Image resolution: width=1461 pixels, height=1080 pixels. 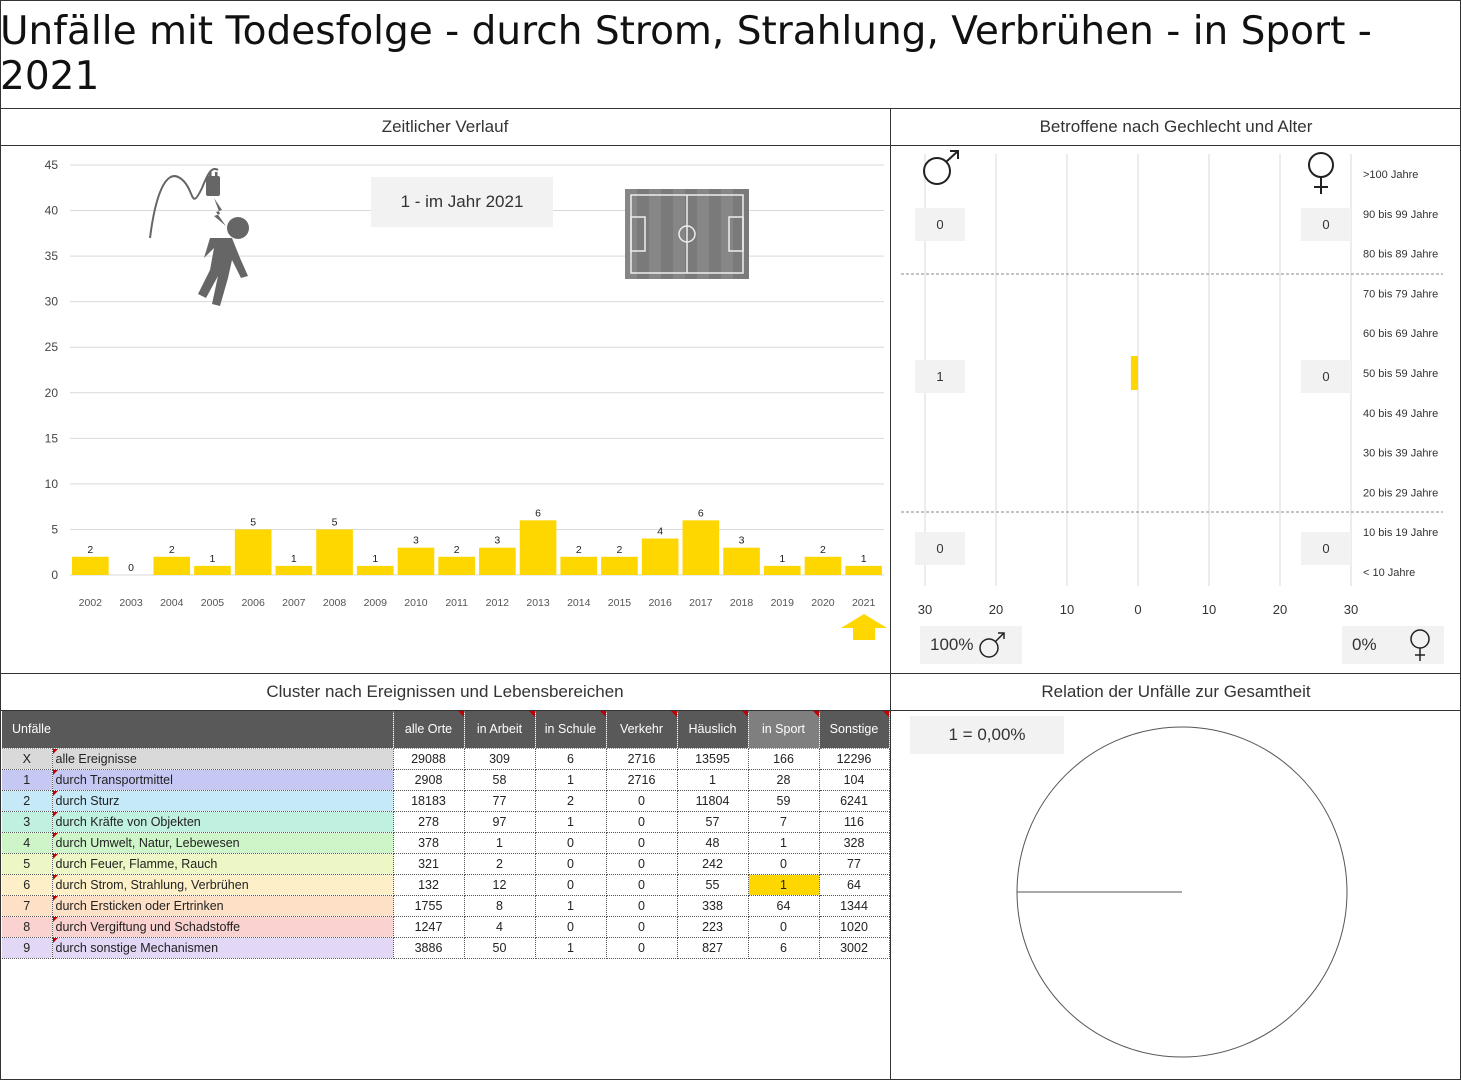 What do you see at coordinates (784, 759) in the screenshot?
I see `table-cell: 166` at bounding box center [784, 759].